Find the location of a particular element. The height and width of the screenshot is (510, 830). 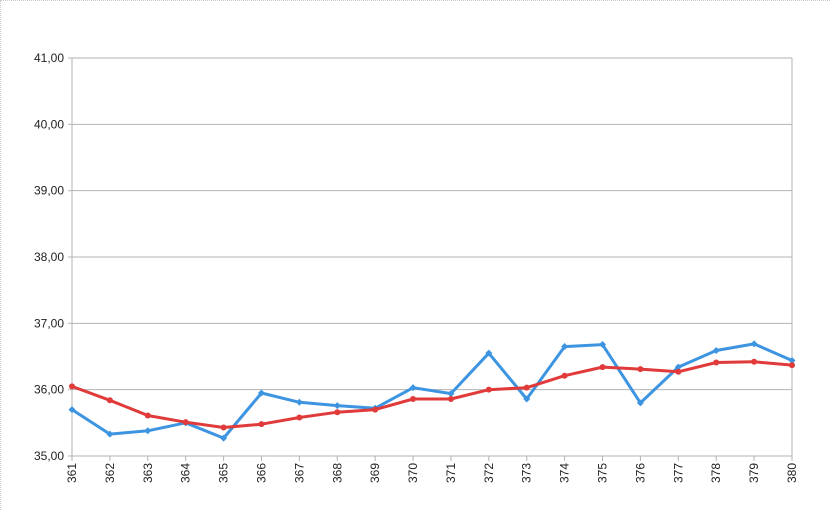

x-tick-label: 374 is located at coordinates (565, 473).